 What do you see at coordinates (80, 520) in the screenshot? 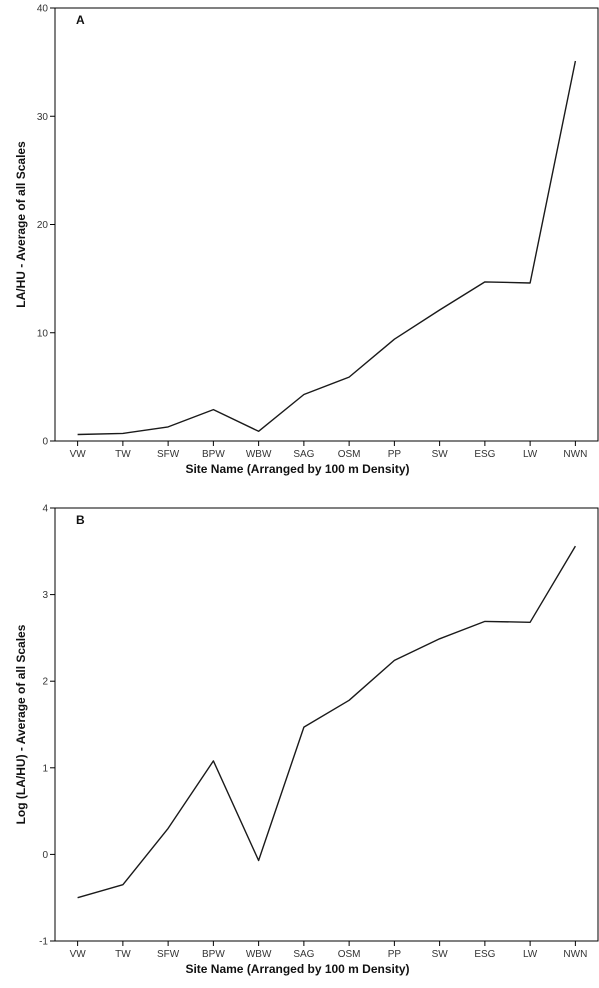
I see `panel-label: B` at bounding box center [80, 520].